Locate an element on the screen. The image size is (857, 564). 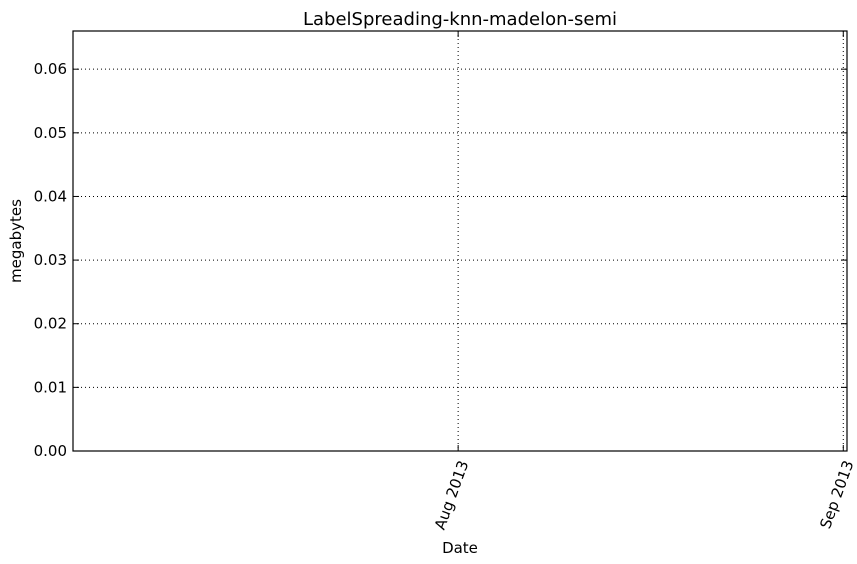
y-tick-label: 0.06 is located at coordinates (50, 69).